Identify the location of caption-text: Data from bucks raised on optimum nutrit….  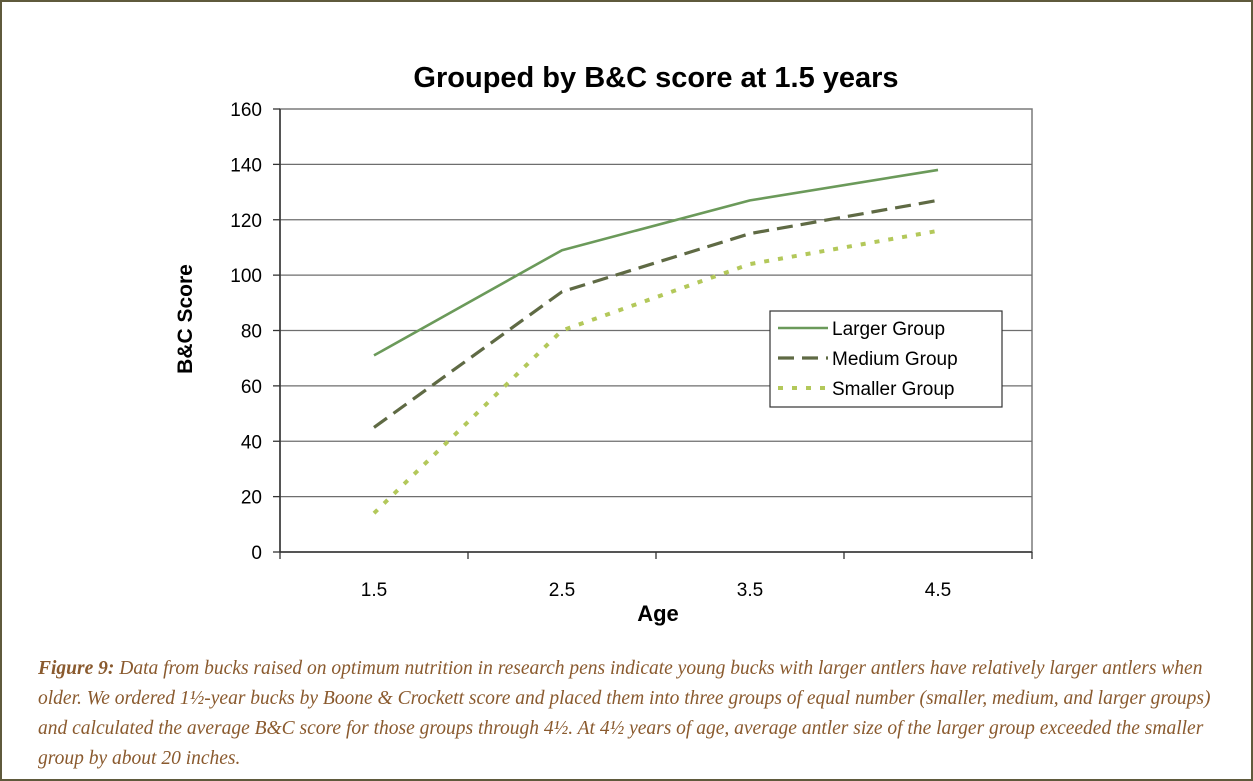
(624, 713).